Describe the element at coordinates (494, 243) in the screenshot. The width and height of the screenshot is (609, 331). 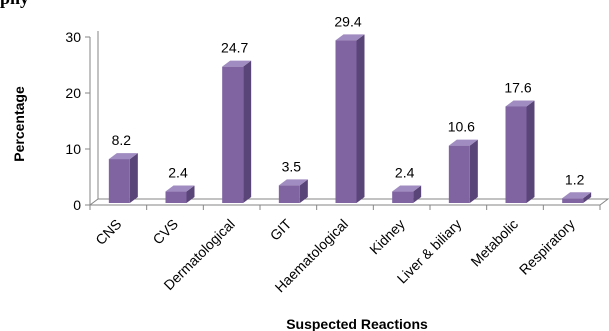
I see `x-tick-label: Metabolic` at that location.